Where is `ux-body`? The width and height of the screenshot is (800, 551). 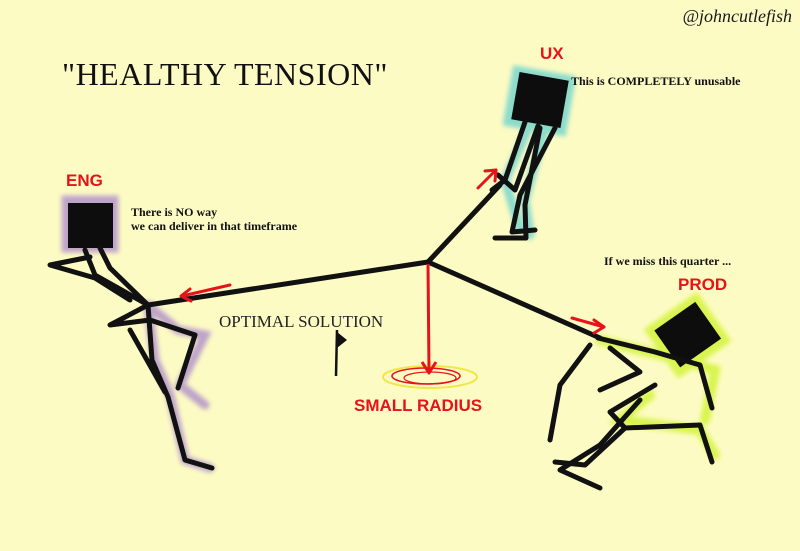 ux-body is located at coordinates (523, 180).